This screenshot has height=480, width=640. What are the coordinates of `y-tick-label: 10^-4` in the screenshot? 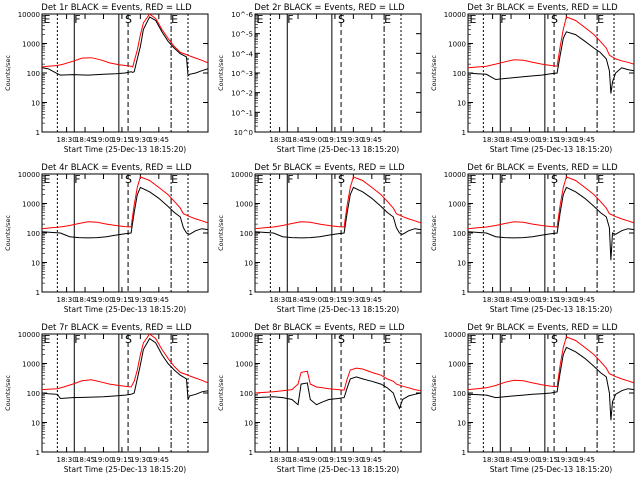 It's located at (242, 54).